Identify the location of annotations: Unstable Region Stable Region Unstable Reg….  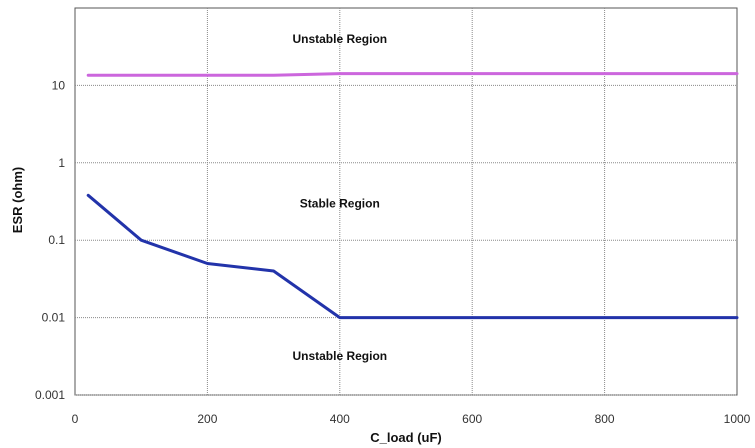
(339, 197).